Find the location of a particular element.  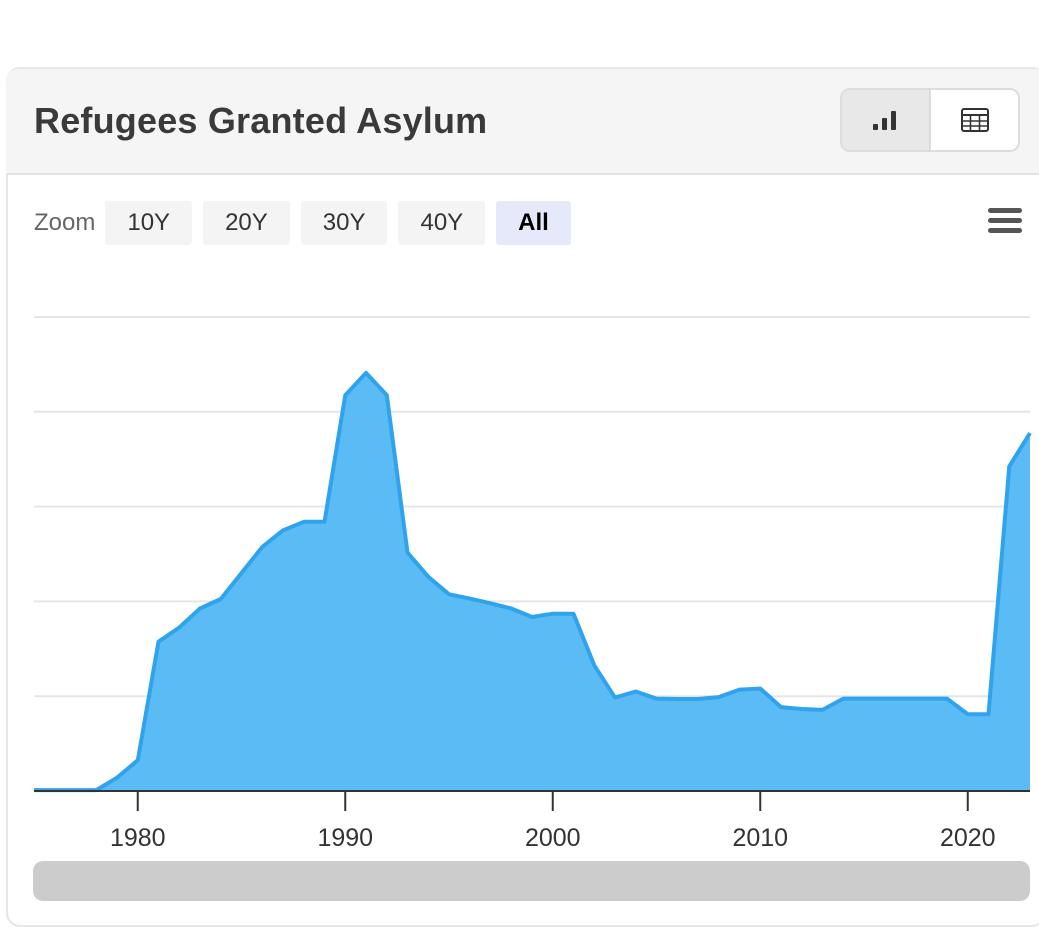

zoom-button-all: All is located at coordinates (533, 223).